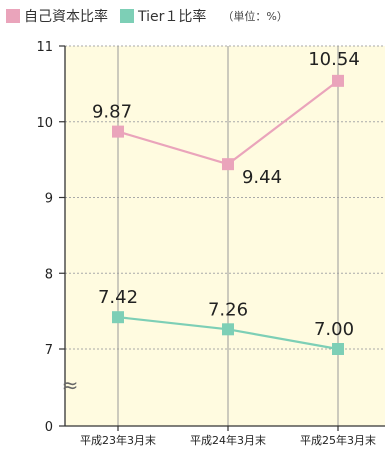 The height and width of the screenshot is (461, 385). I want to click on axis-break-symbol: ≈, so click(70, 385).